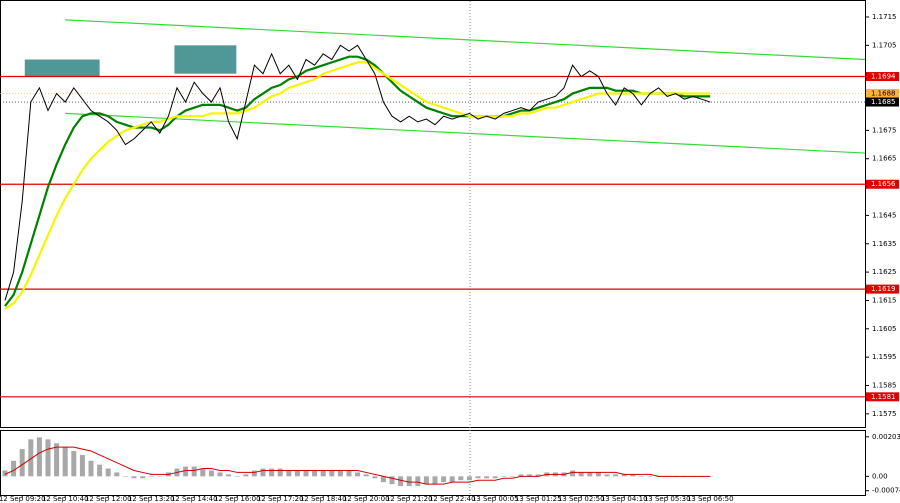 The height and width of the screenshot is (503, 900). I want to click on level-label: 1.1619, so click(883, 289).